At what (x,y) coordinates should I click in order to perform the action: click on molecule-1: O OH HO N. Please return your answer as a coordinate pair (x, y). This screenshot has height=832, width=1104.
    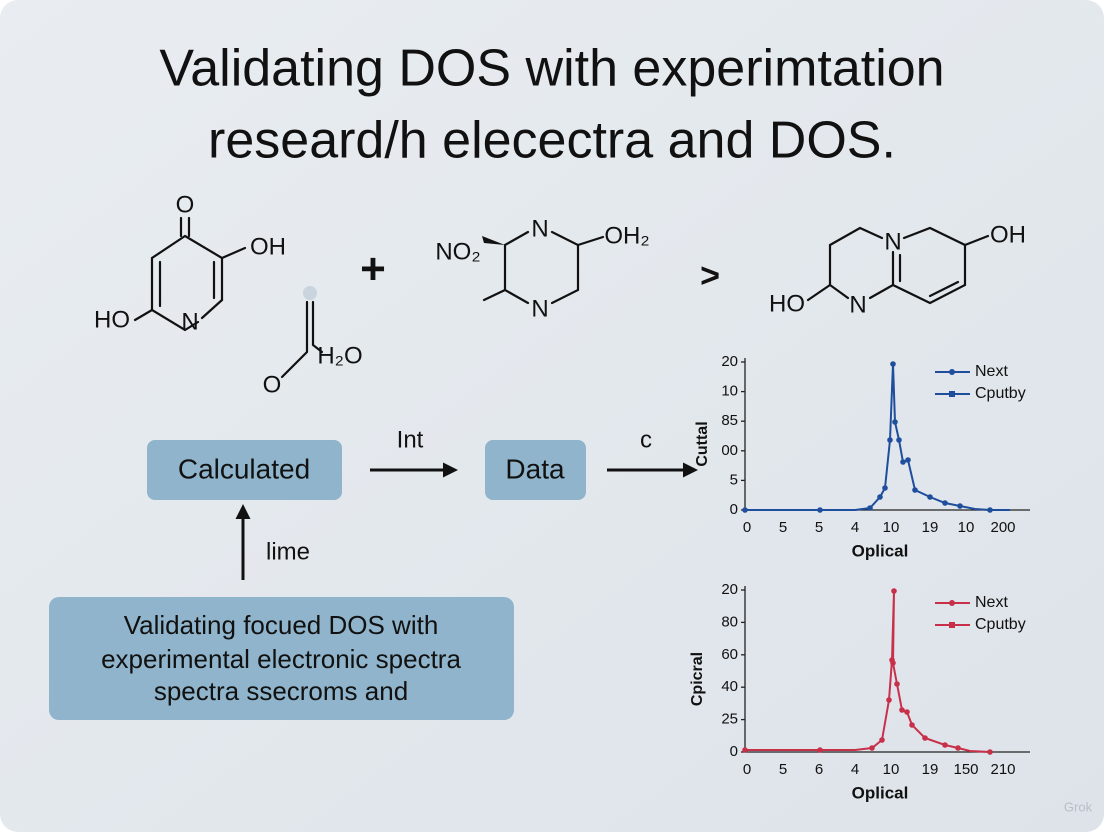
    Looking at the image, I should click on (190, 263).